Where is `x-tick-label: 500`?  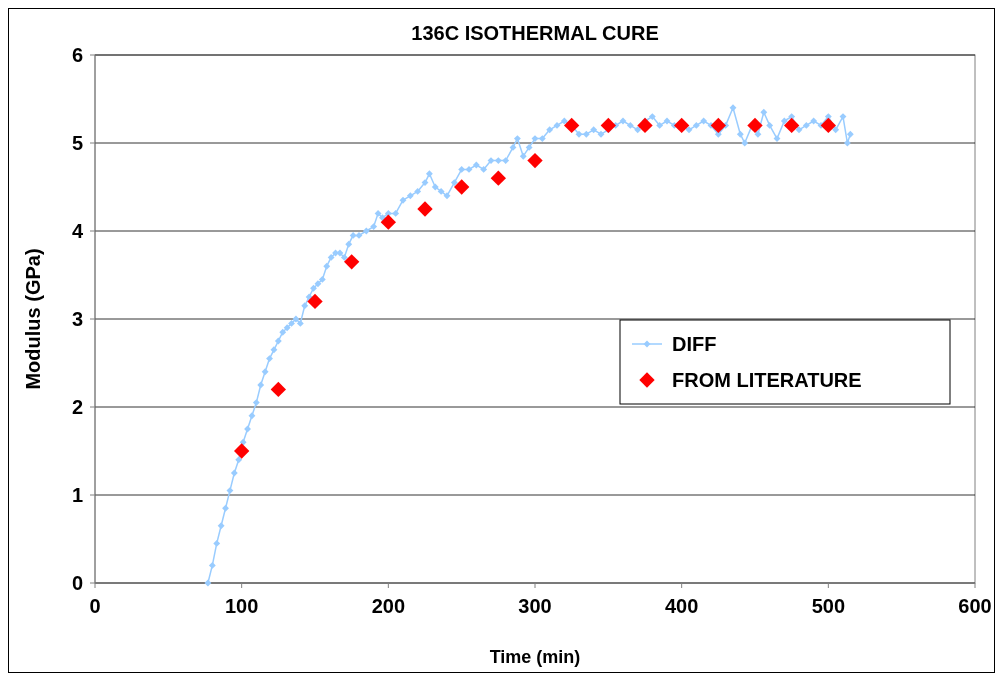 x-tick-label: 500 is located at coordinates (828, 606).